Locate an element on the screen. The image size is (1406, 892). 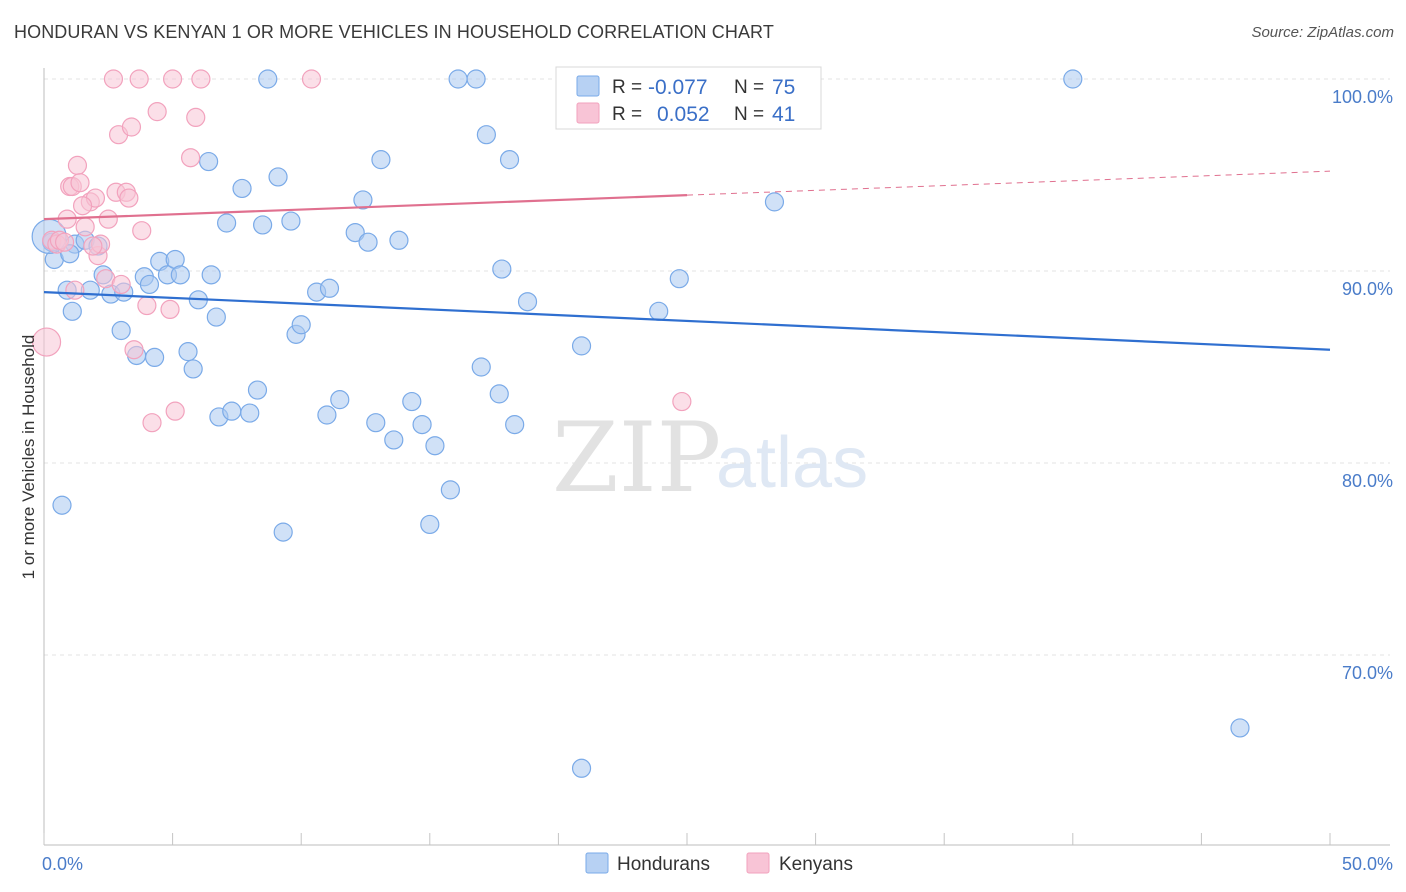
x-tick-label: 50.0% is located at coordinates (1367, 864).